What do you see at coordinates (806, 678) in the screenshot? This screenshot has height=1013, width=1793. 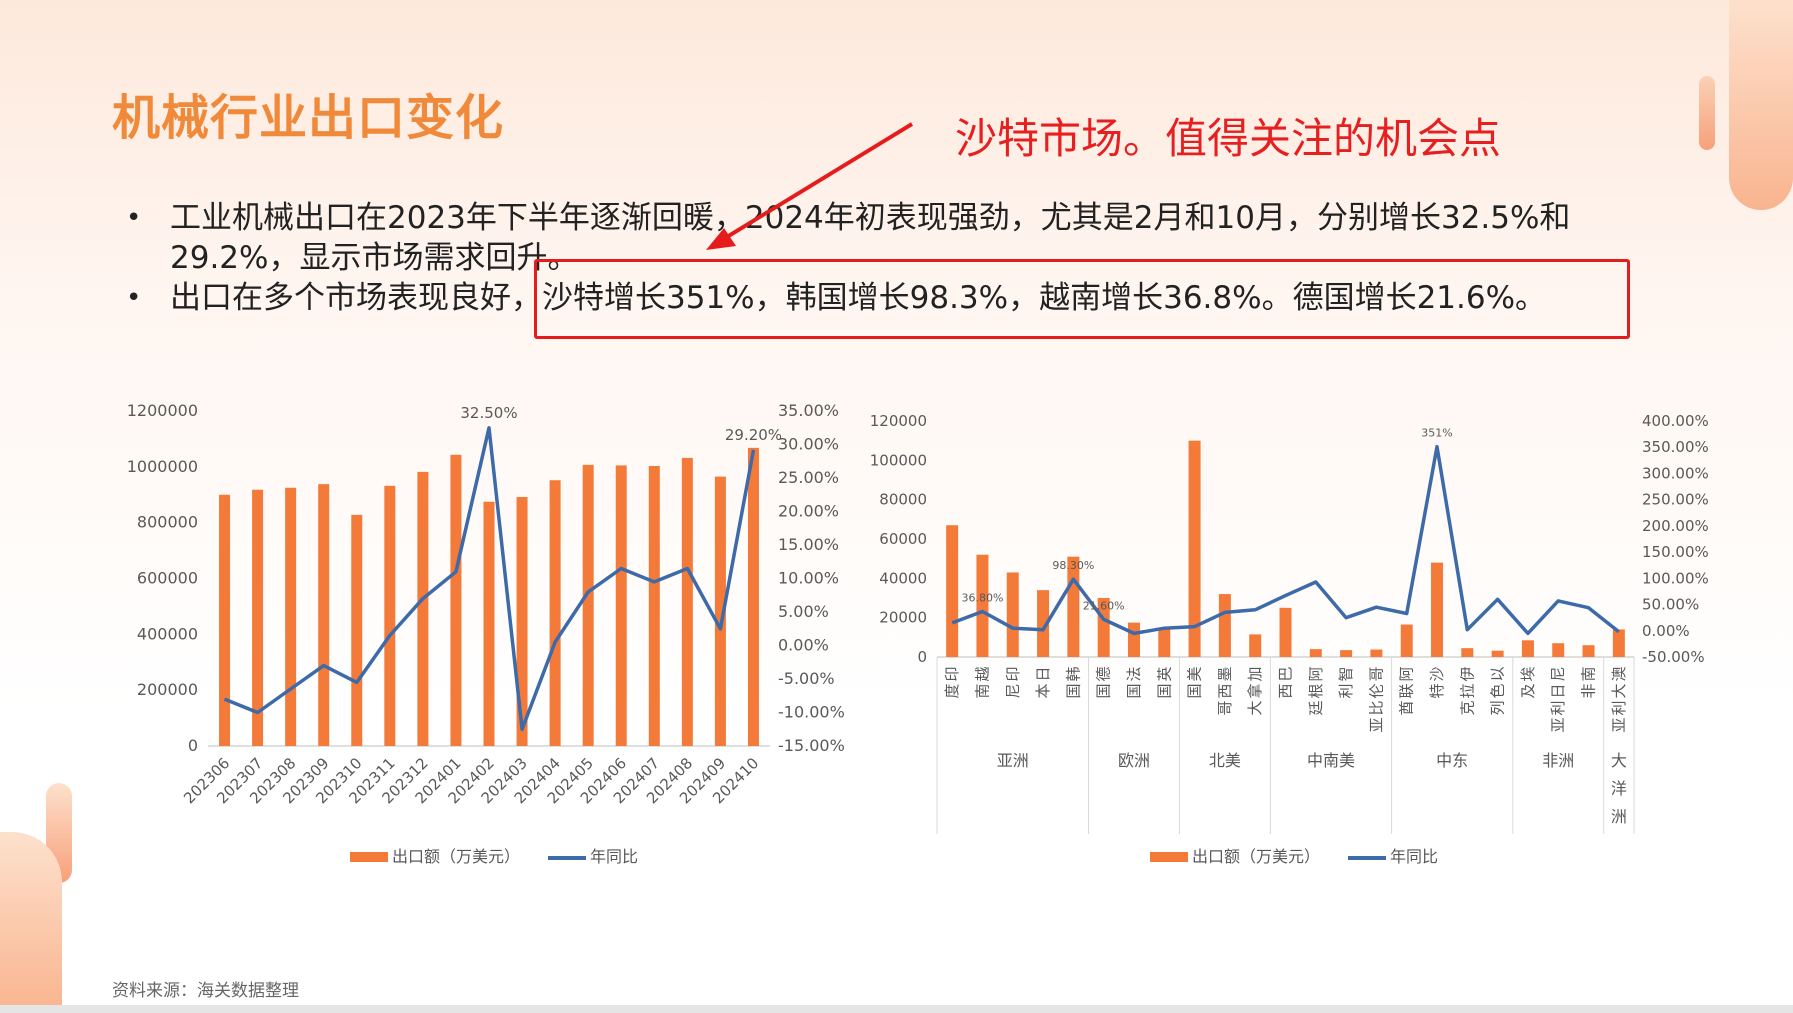 I see `y-tick-label-right: -5.00%` at bounding box center [806, 678].